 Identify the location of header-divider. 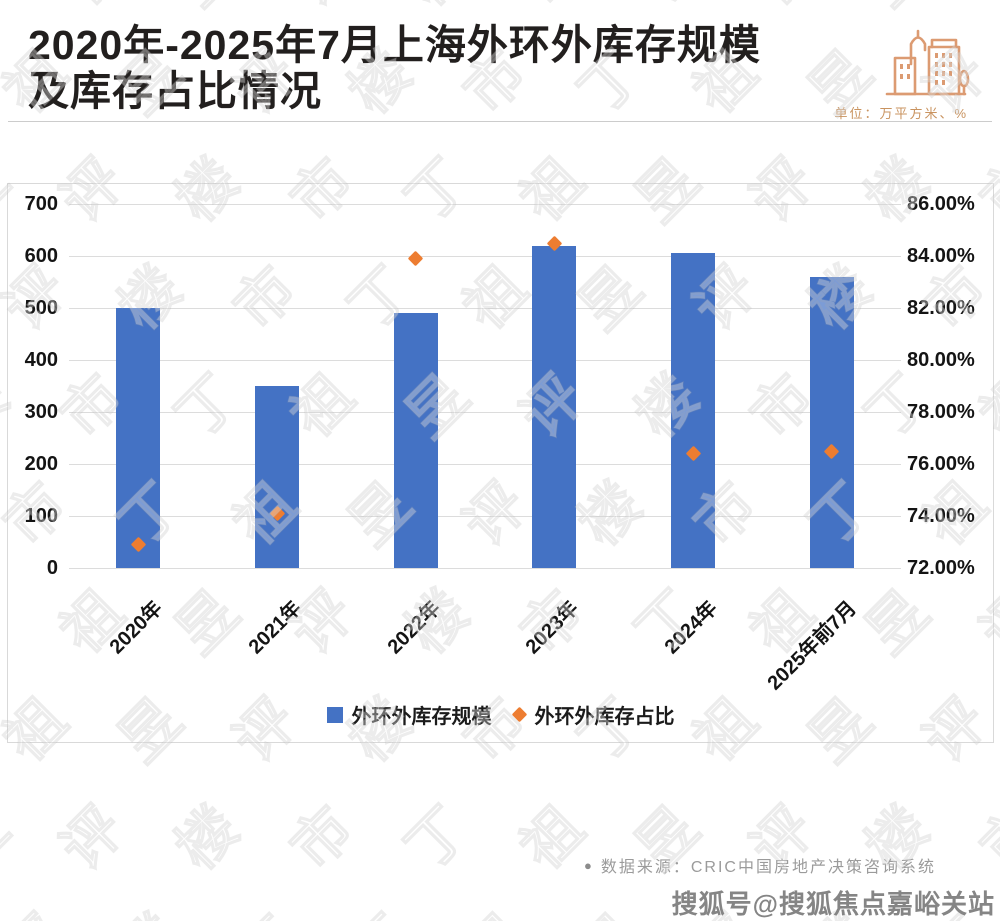
(500, 121).